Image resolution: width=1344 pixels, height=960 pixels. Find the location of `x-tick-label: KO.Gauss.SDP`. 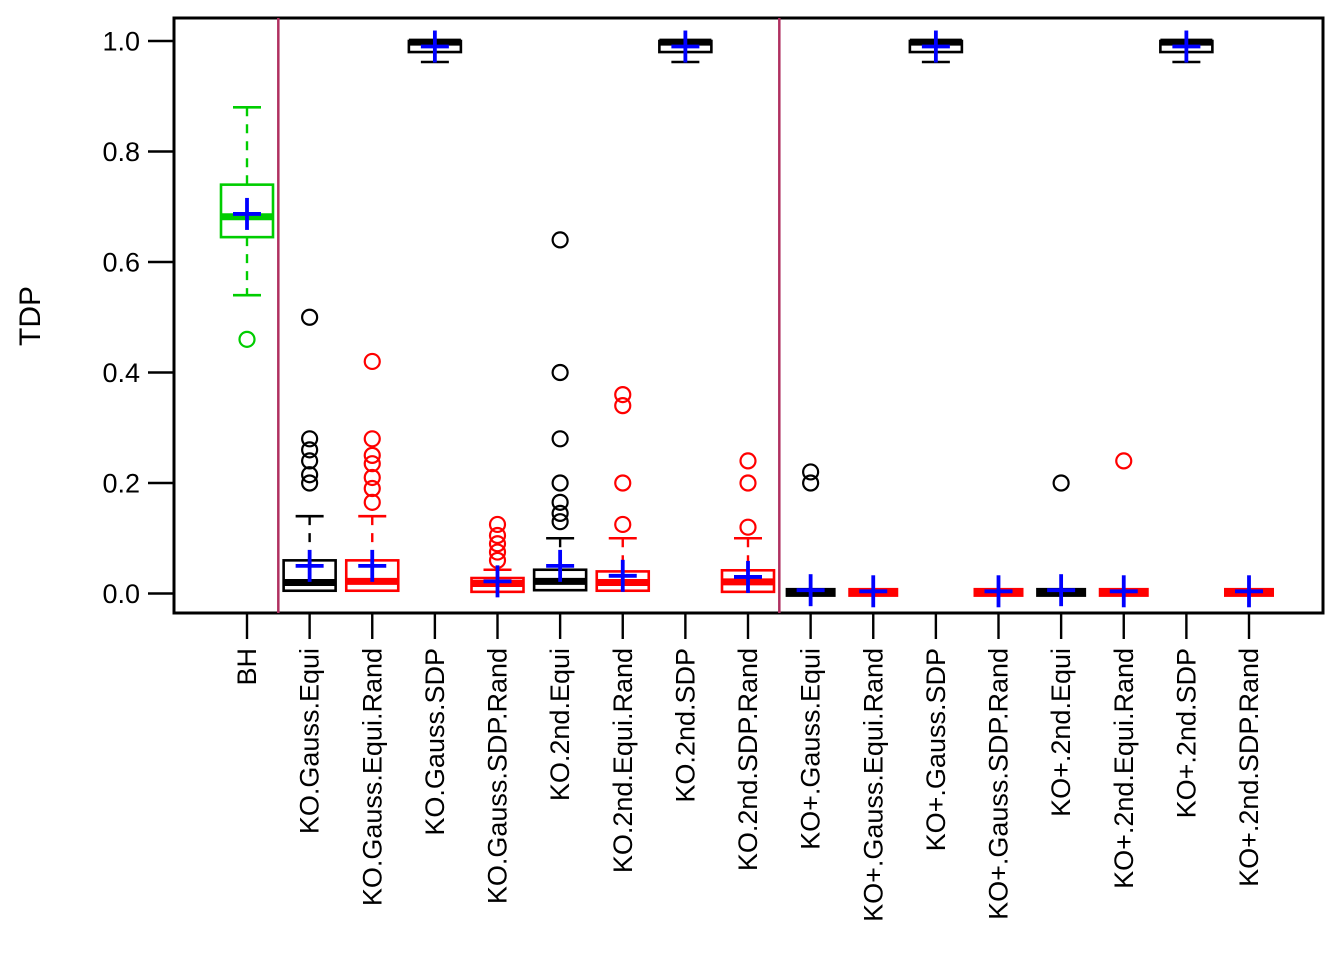

x-tick-label: KO.Gauss.SDP is located at coordinates (435, 742).